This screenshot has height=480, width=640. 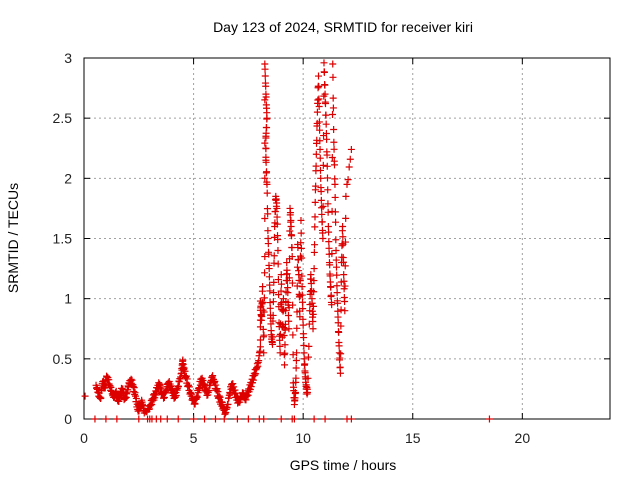 What do you see at coordinates (63, 118) in the screenshot?
I see `y-tick-label: 2.5` at bounding box center [63, 118].